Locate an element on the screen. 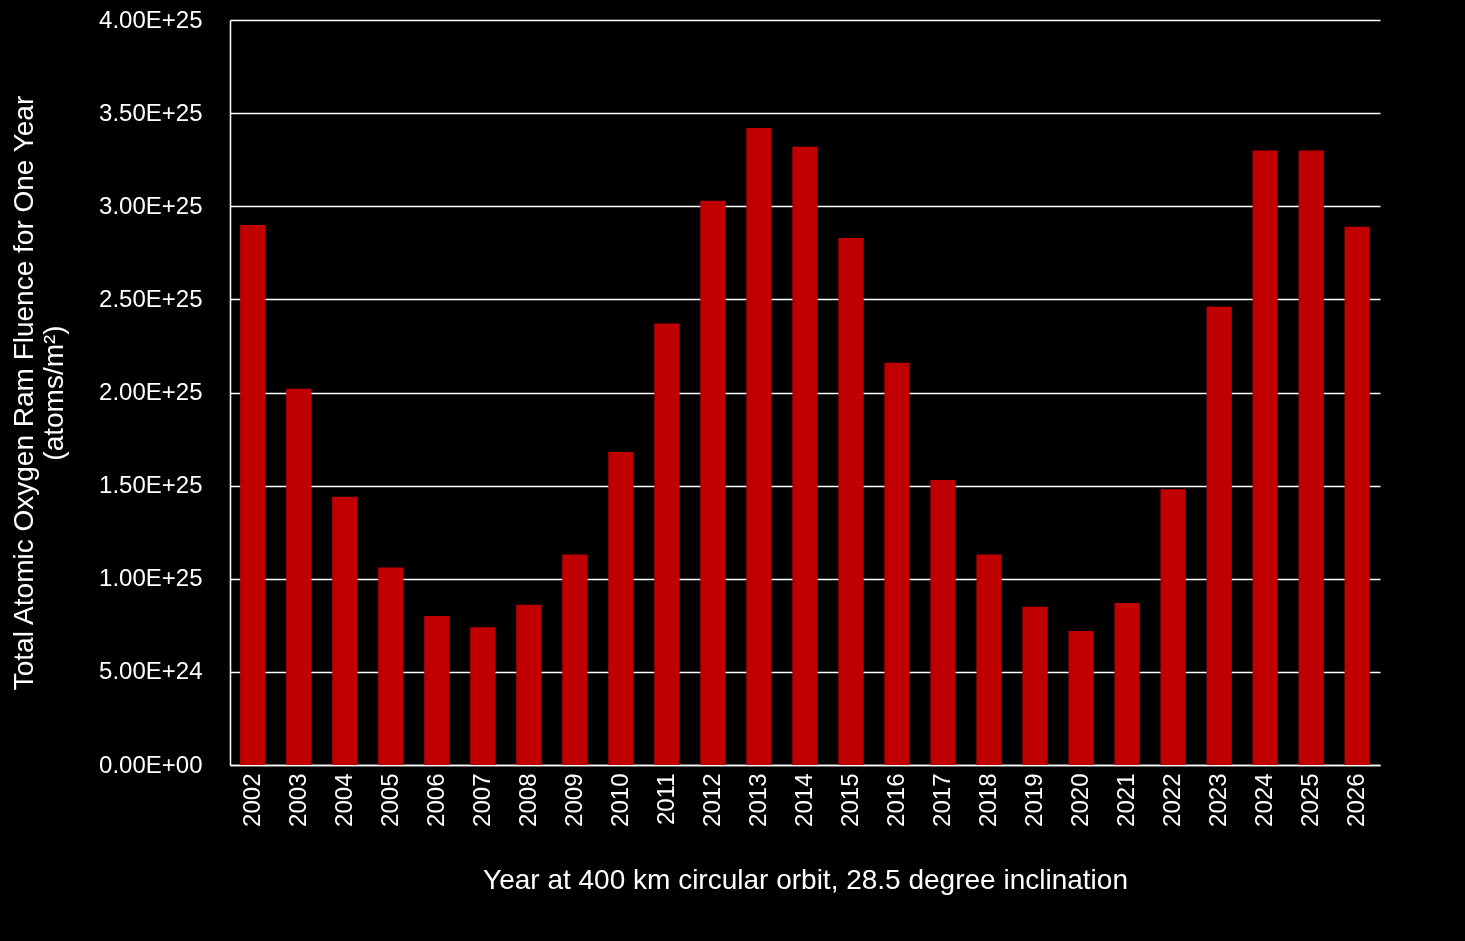 This screenshot has width=1465, height=941. x-tick-label: 2012 is located at coordinates (711, 800).